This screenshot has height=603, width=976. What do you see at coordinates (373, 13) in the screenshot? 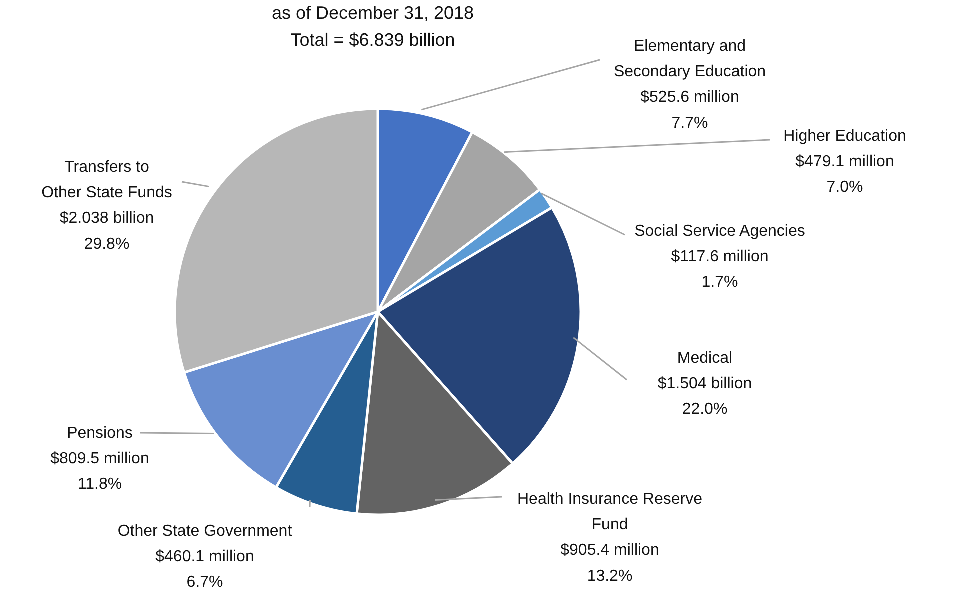
I see `chart-subtitle: as of December 31, 2018` at bounding box center [373, 13].